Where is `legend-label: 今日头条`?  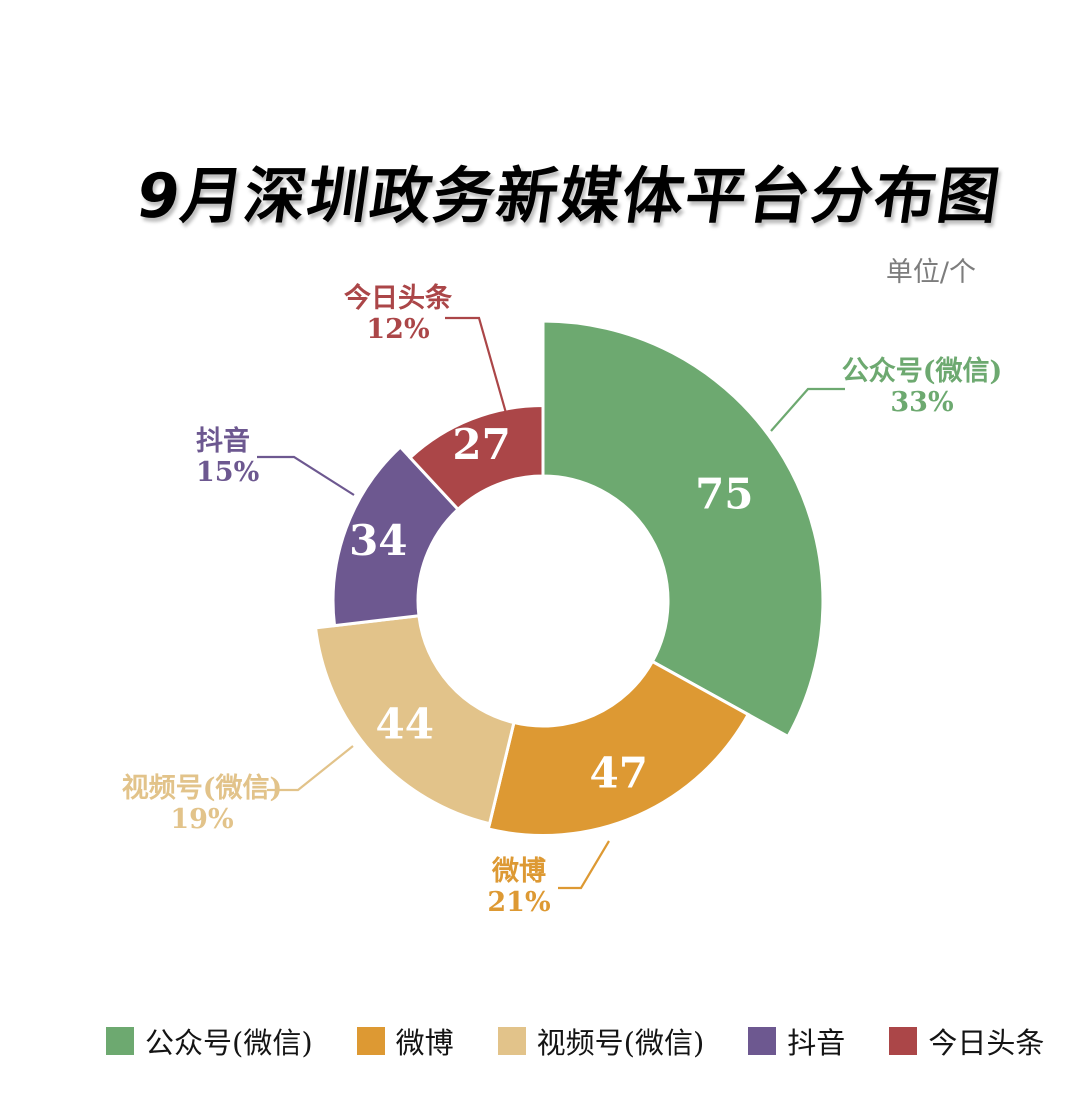
legend-label: 今日头条 is located at coordinates (986, 1043).